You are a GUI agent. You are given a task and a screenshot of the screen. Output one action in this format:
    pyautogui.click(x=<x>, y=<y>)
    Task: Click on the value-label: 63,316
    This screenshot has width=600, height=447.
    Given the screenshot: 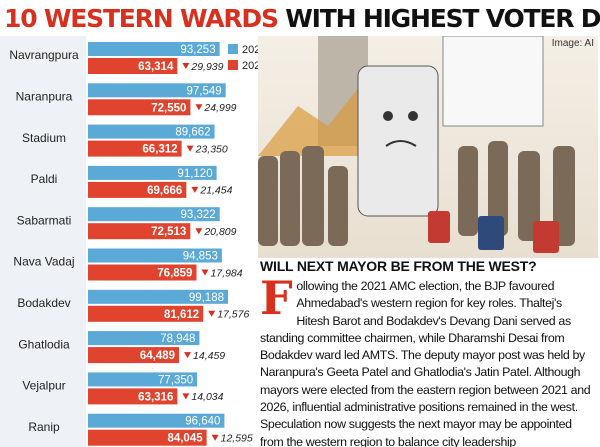 What is the action you would take?
    pyautogui.click(x=155, y=397)
    